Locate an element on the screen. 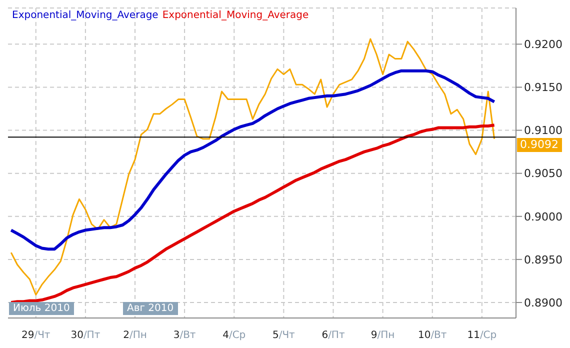 The image size is (570, 348). x-tick-label: 29/Чт is located at coordinates (35, 335).